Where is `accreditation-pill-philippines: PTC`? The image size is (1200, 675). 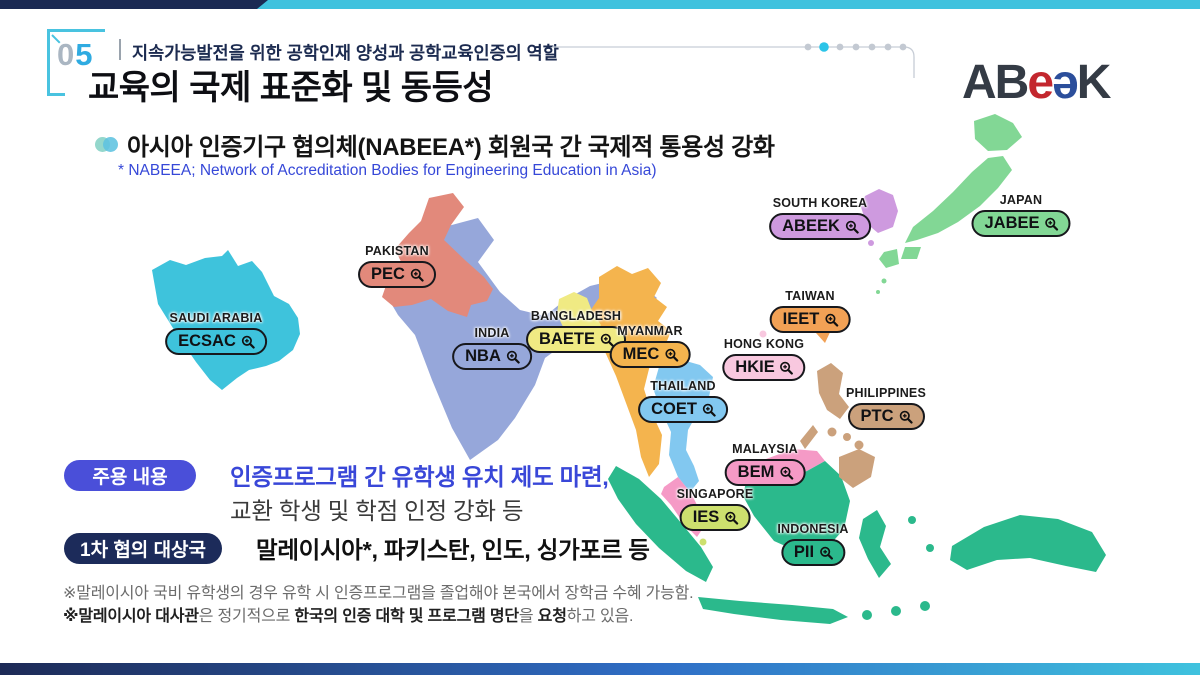 accreditation-pill-philippines: PTC is located at coordinates (886, 416).